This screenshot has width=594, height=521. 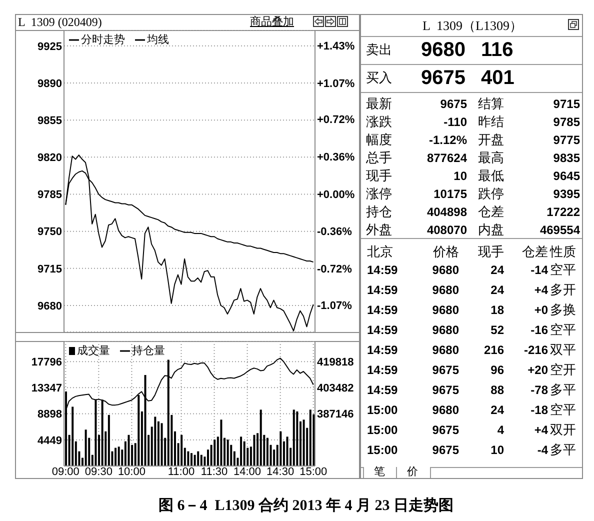 I want to click on text: 401, so click(x=497, y=78).